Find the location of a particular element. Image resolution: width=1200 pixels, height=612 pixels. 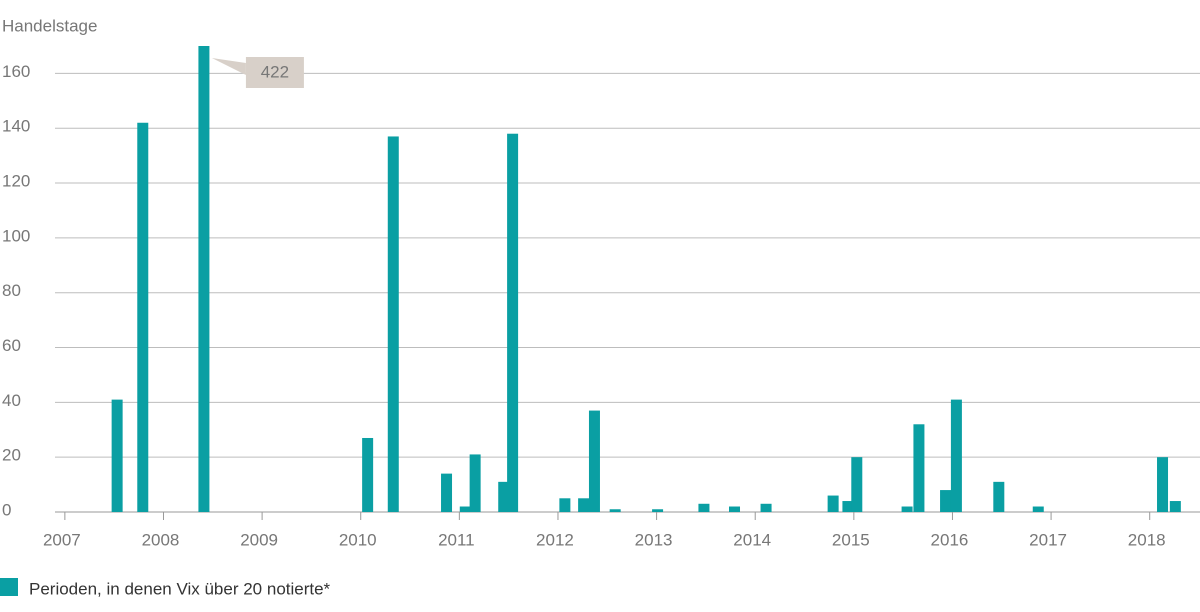

y-tick-label: 140 is located at coordinates (16, 126).